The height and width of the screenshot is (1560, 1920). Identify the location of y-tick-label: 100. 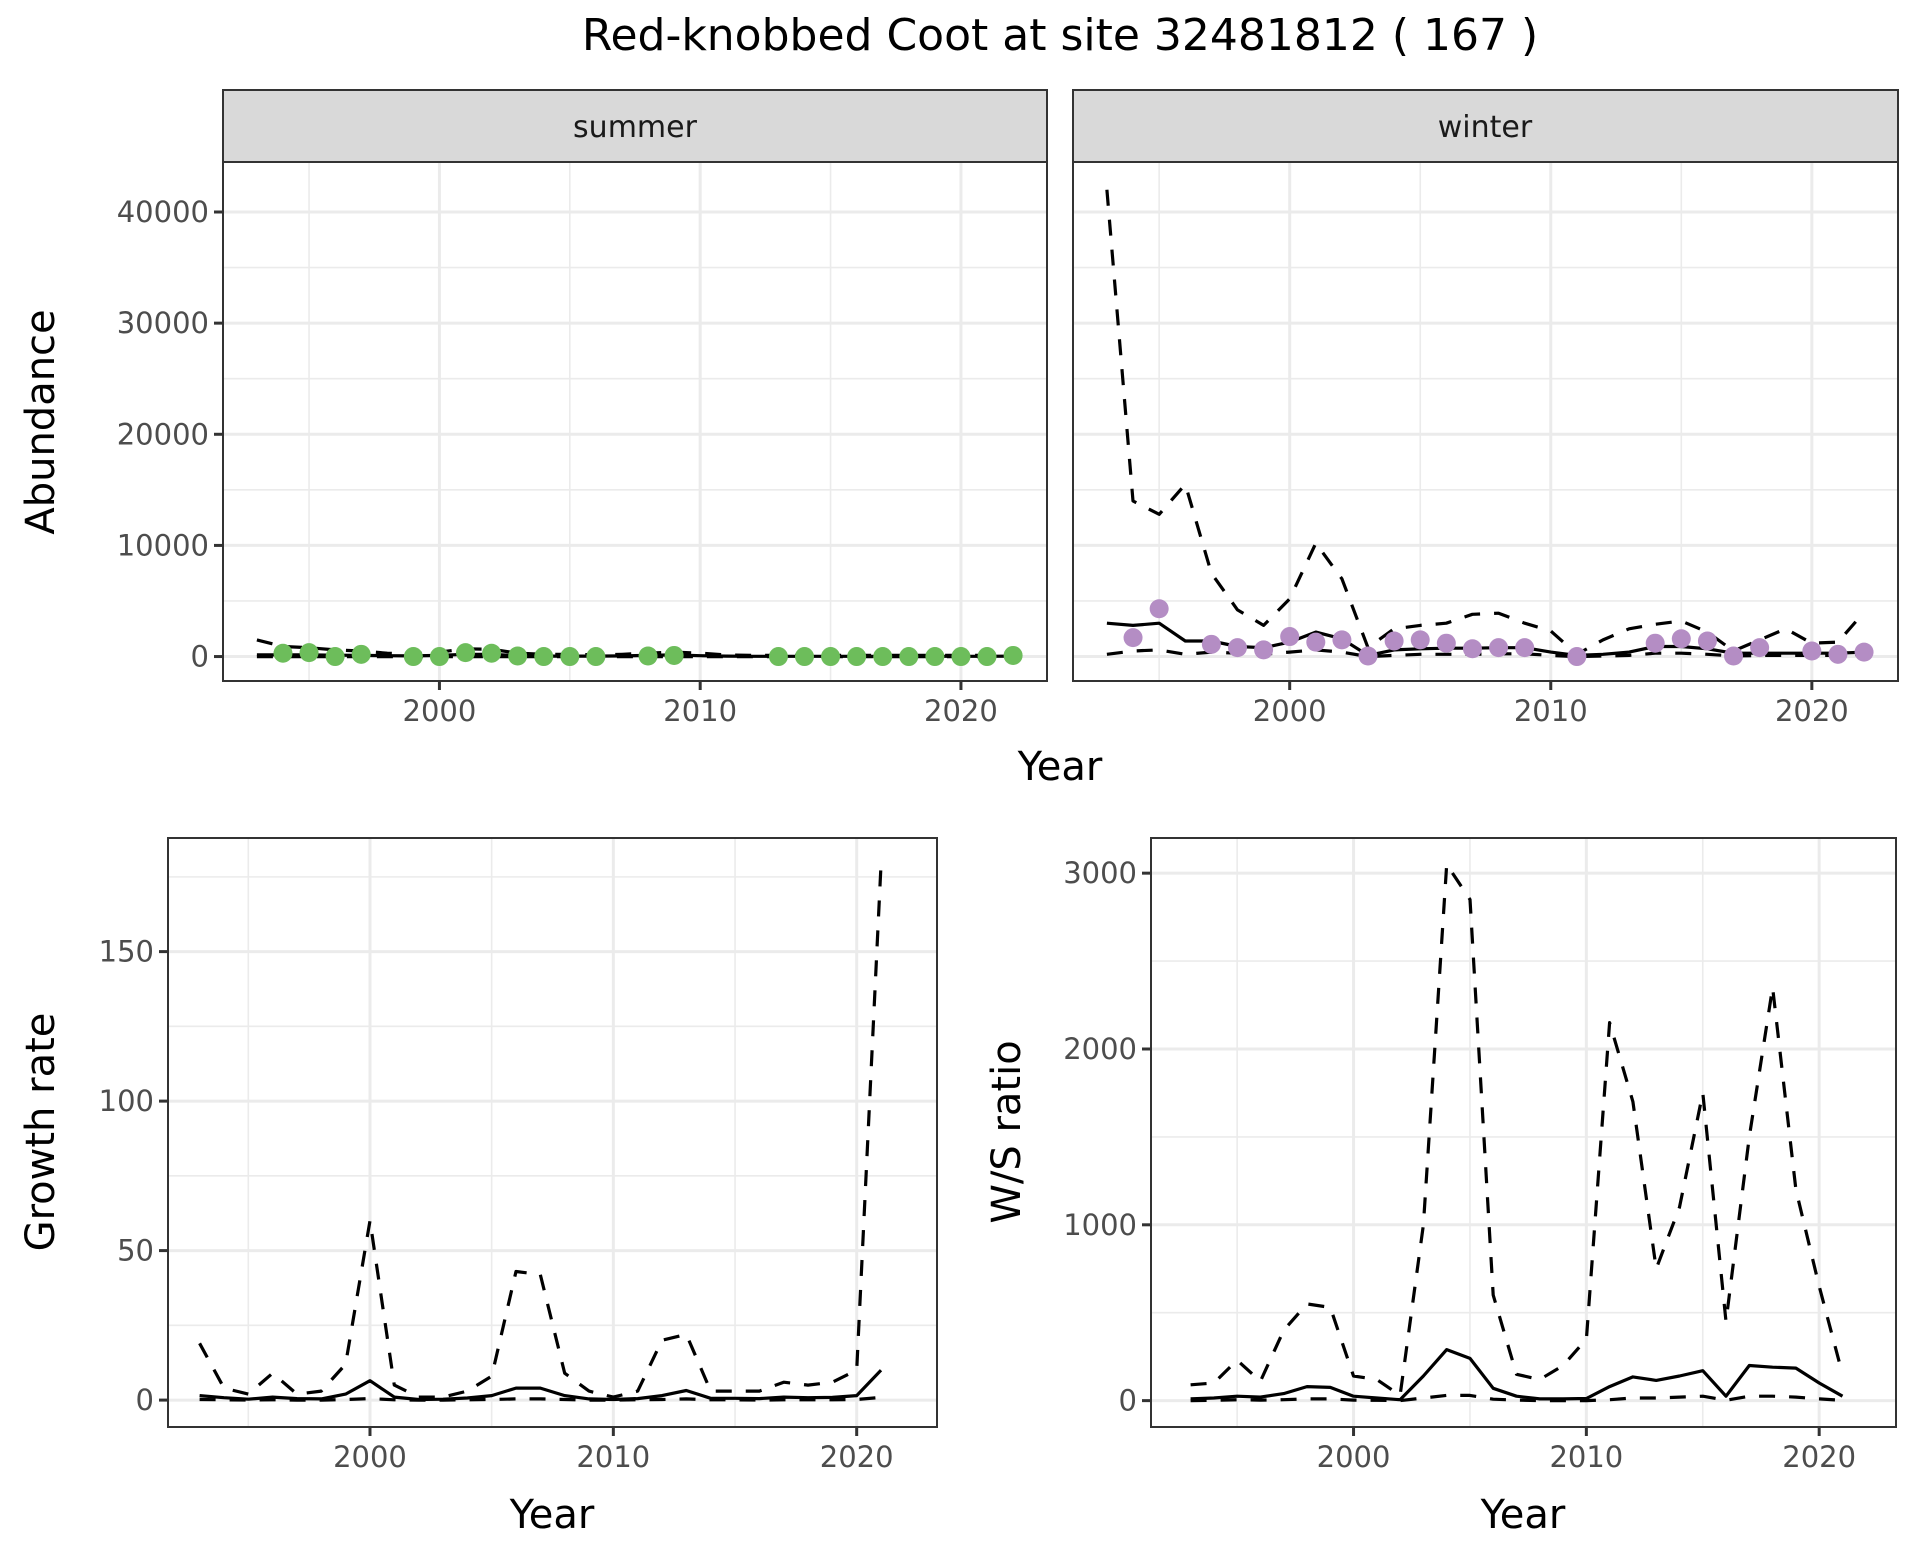
(126, 1101).